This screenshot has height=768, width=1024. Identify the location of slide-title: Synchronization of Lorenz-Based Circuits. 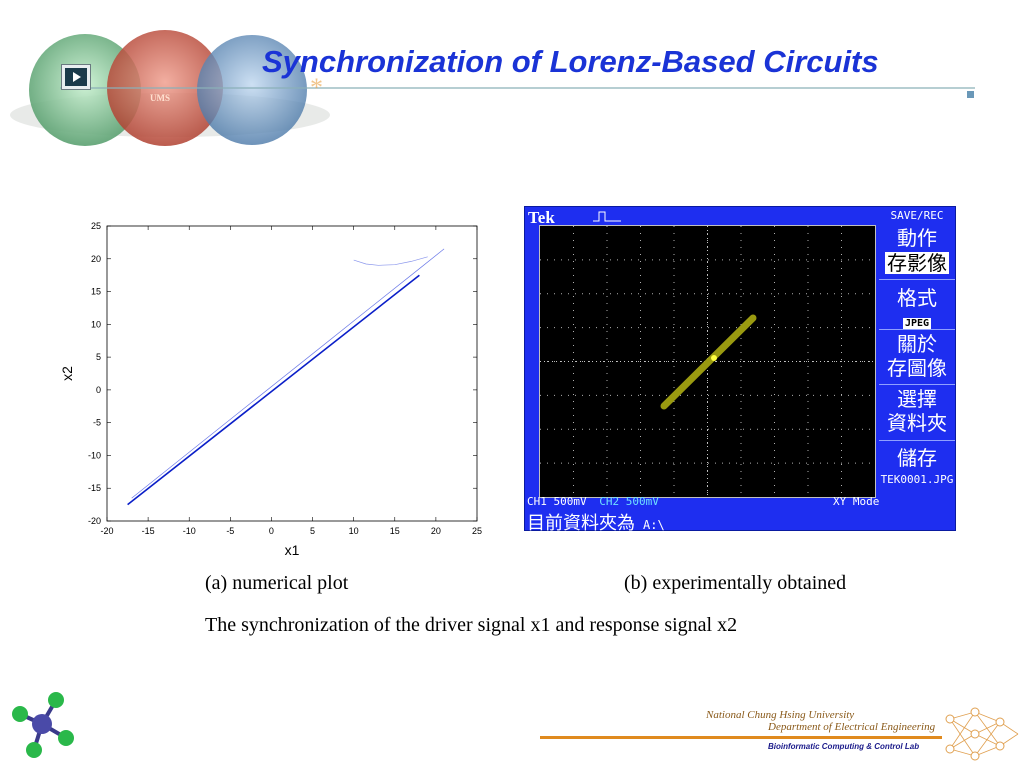
(570, 61).